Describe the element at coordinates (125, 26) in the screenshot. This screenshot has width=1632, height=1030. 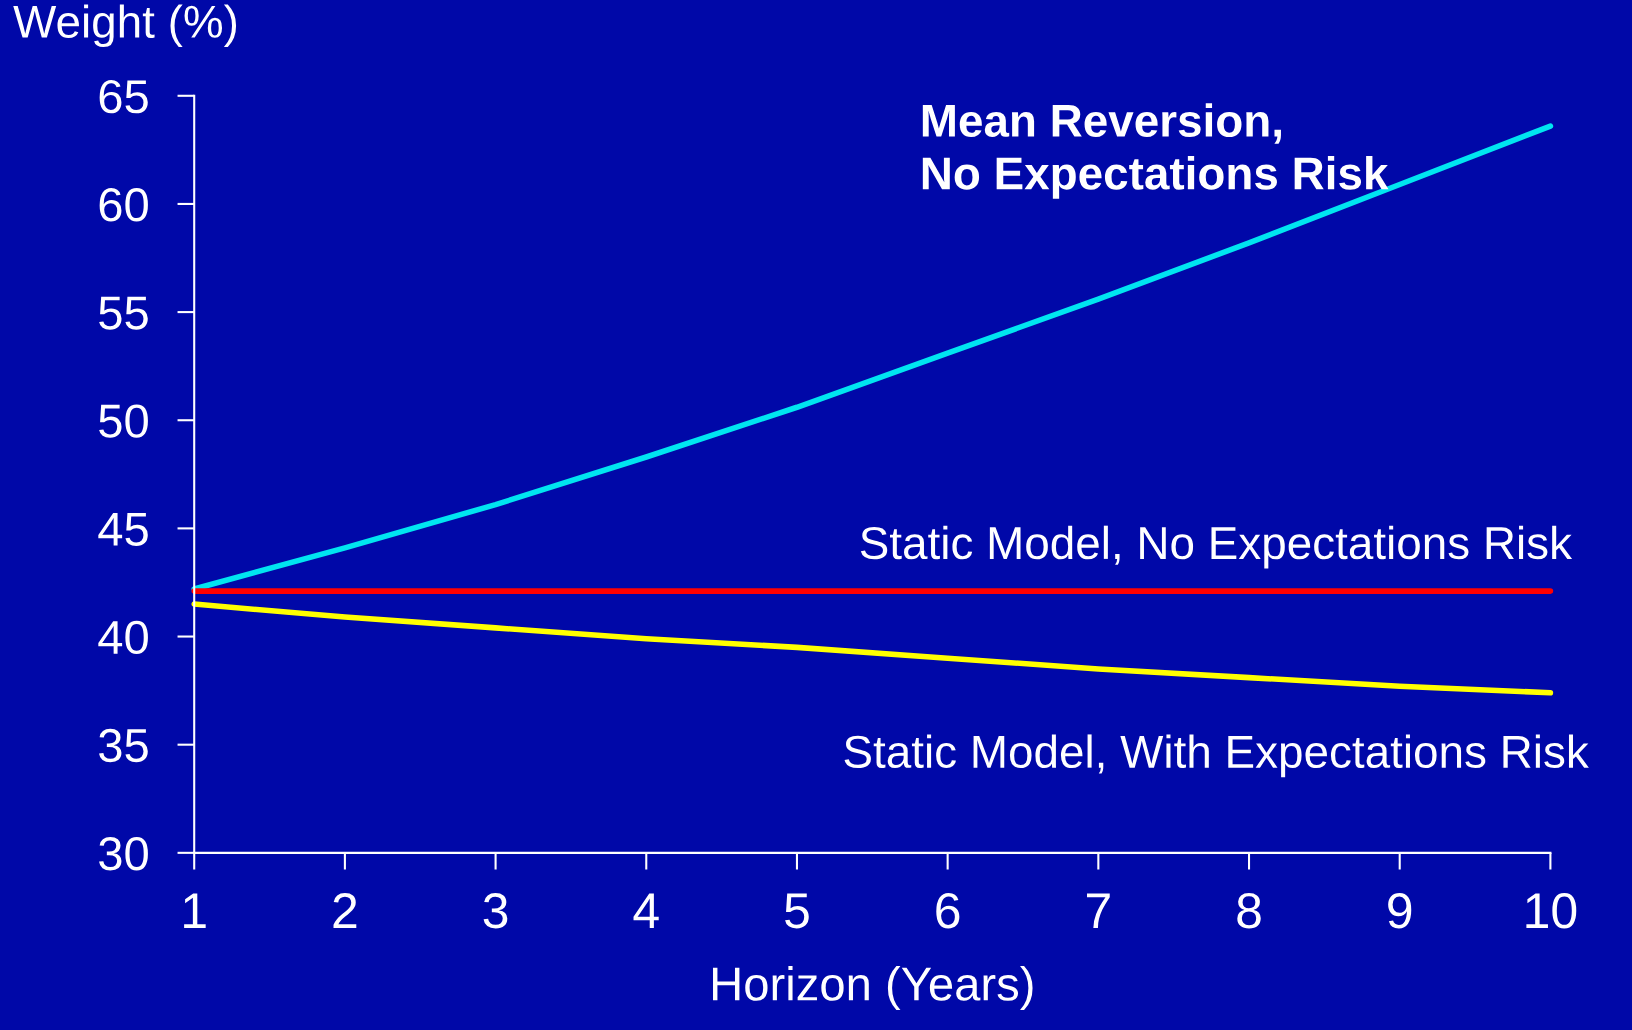
I see `y-axis-title: Weight (%)` at that location.